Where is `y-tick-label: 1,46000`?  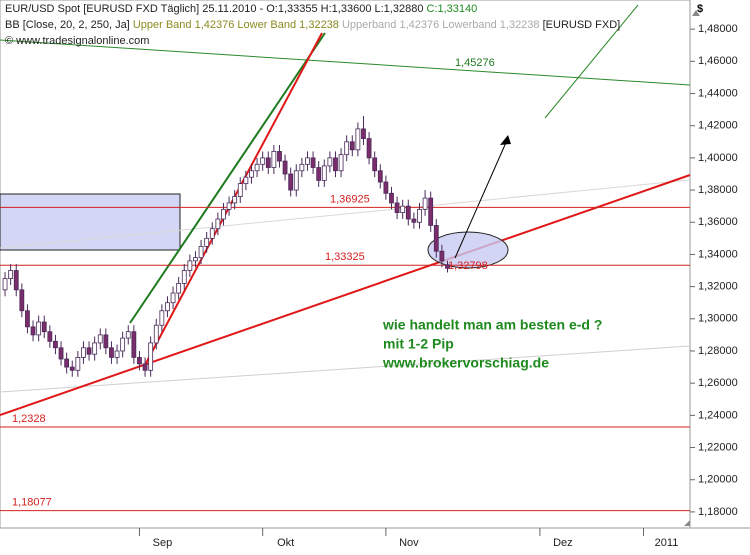 y-tick-label: 1,46000 is located at coordinates (718, 61).